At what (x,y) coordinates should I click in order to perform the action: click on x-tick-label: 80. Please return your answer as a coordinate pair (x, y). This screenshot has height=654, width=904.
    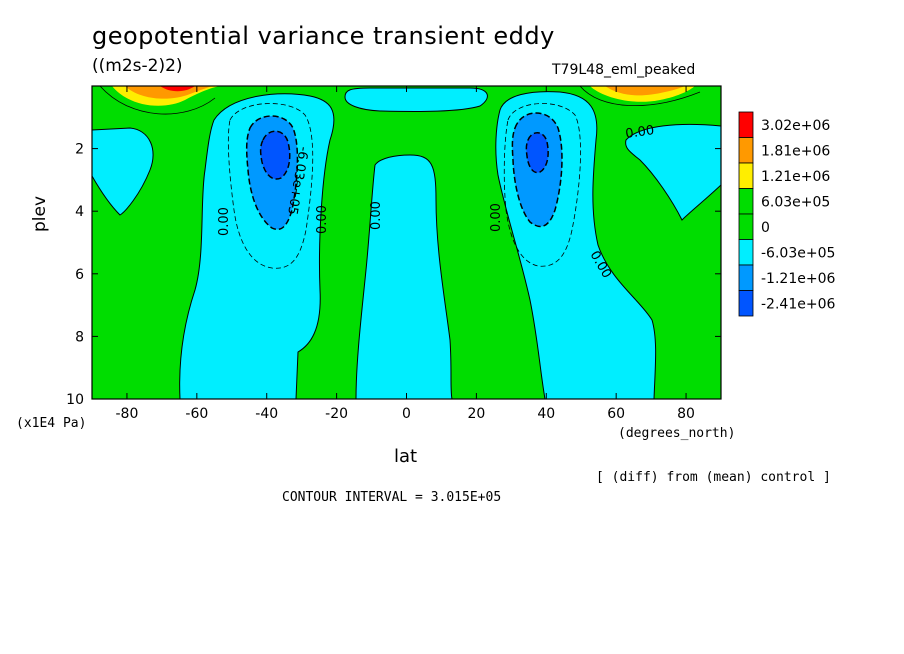
    Looking at the image, I should click on (686, 414).